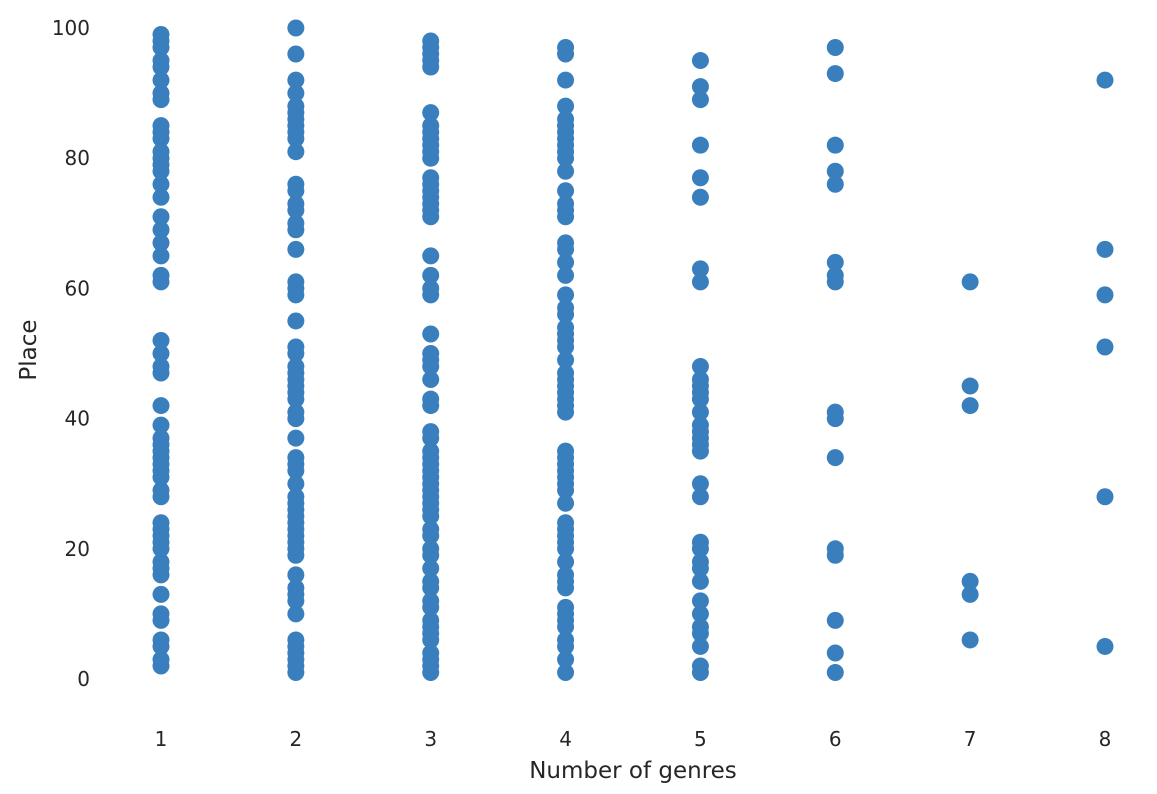 The height and width of the screenshot is (794, 1157). Describe the element at coordinates (633, 739) in the screenshot. I see `x-axis-ticks: 1 2 3 4 5 6 7 8` at that location.